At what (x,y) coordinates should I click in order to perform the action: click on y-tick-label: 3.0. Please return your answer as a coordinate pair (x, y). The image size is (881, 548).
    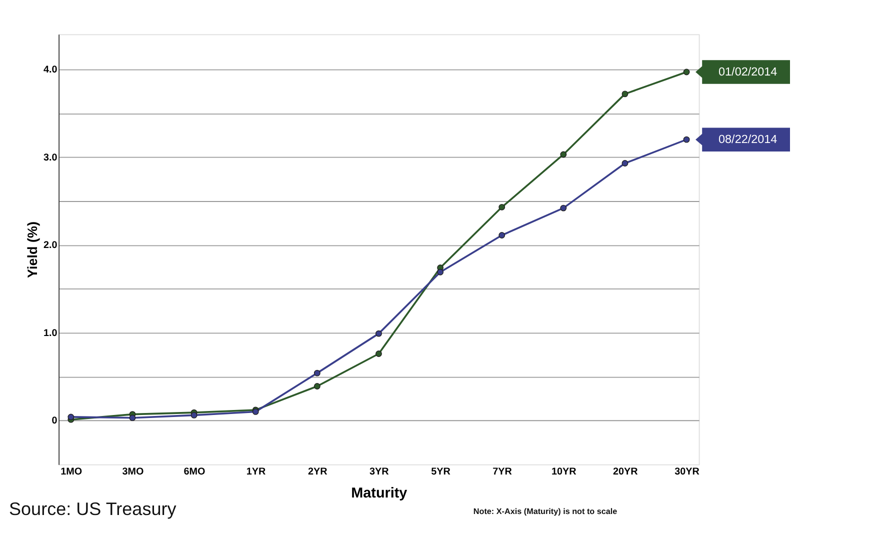
    Looking at the image, I should click on (50, 158).